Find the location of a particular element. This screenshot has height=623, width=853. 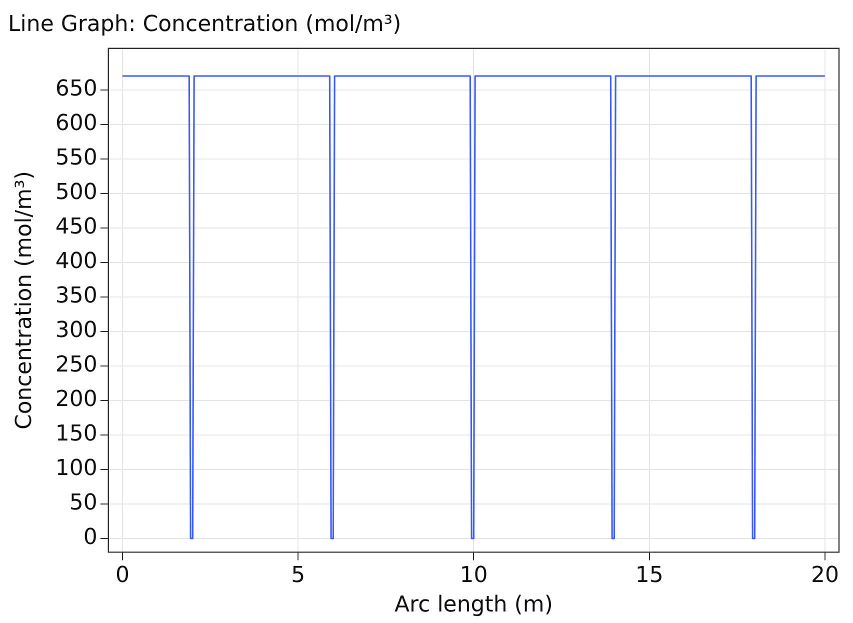

y-tick-label: 50 is located at coordinates (83, 503).